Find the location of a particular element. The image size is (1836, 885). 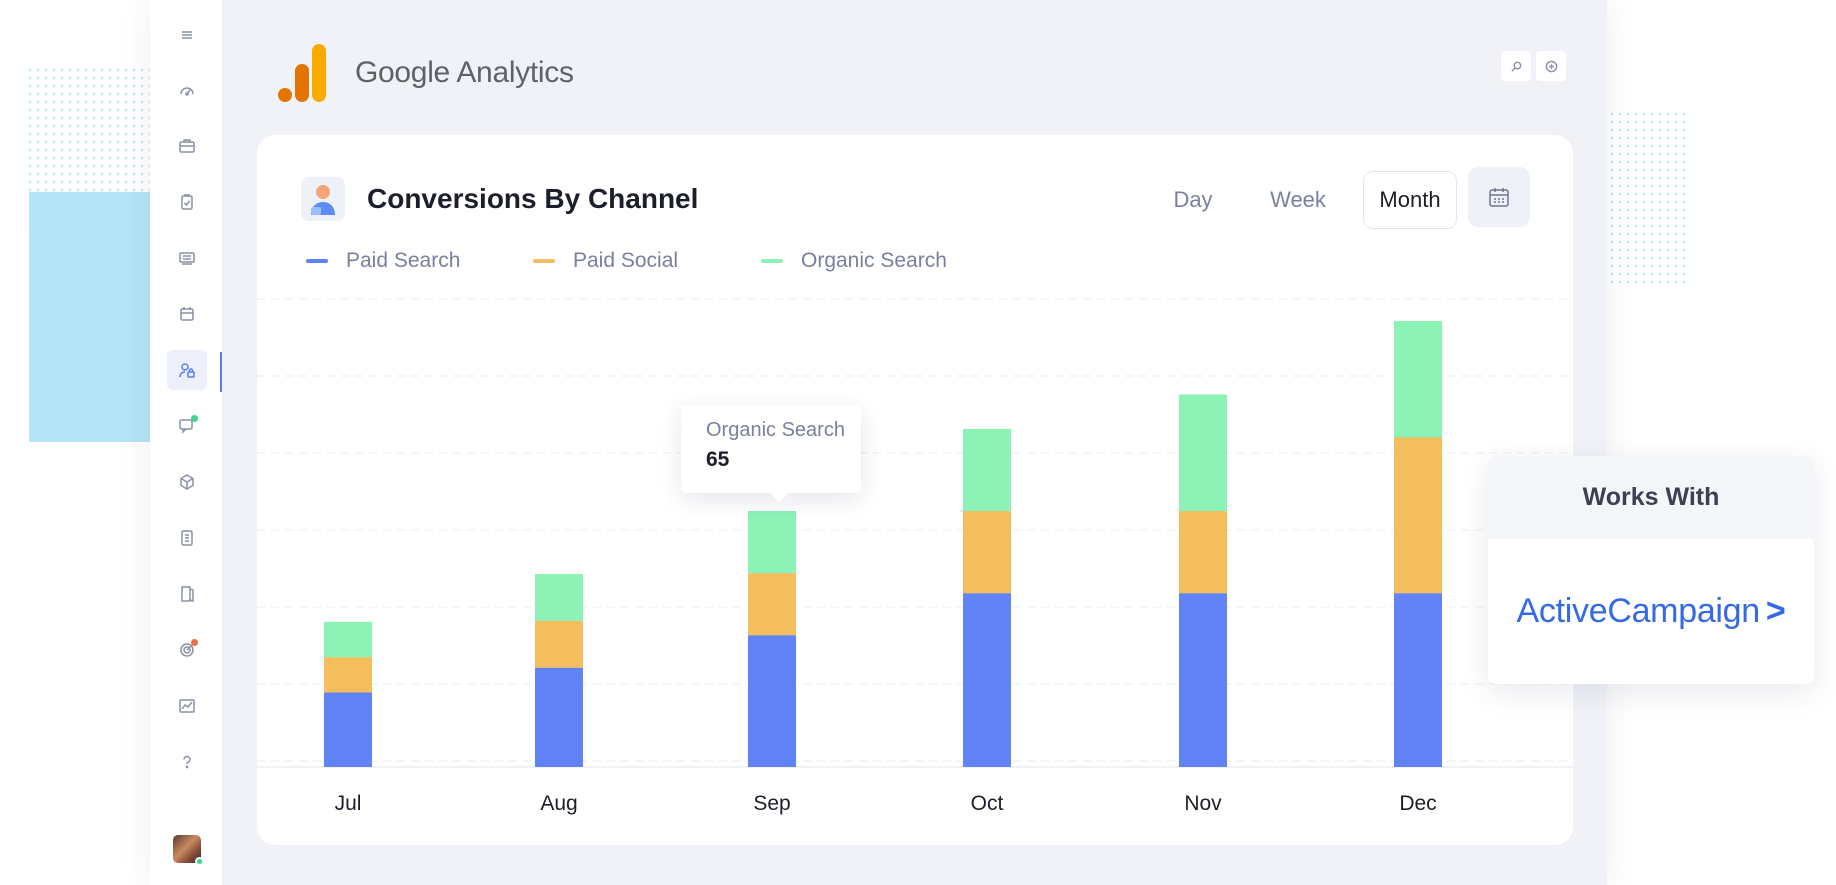

chart-icon is located at coordinates (187, 706).